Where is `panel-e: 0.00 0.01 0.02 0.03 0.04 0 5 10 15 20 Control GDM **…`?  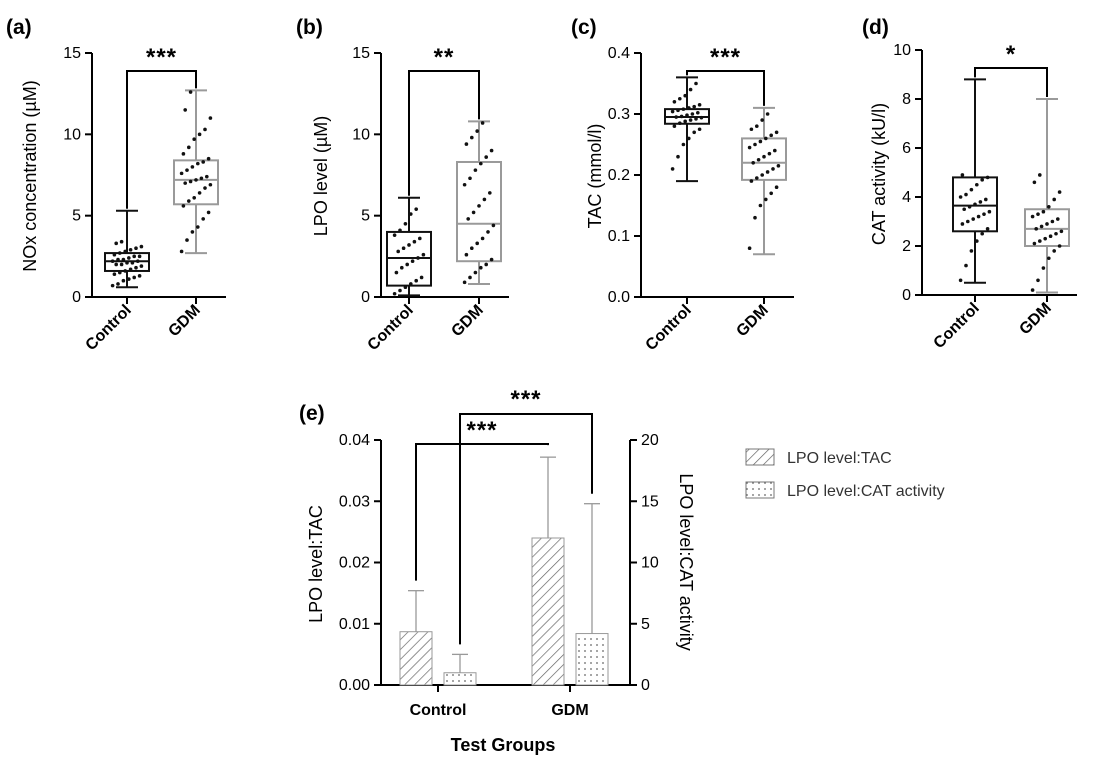 panel-e: 0.00 0.01 0.02 0.03 0.04 0 5 10 15 20 Control GDM **… is located at coordinates (499, 552).